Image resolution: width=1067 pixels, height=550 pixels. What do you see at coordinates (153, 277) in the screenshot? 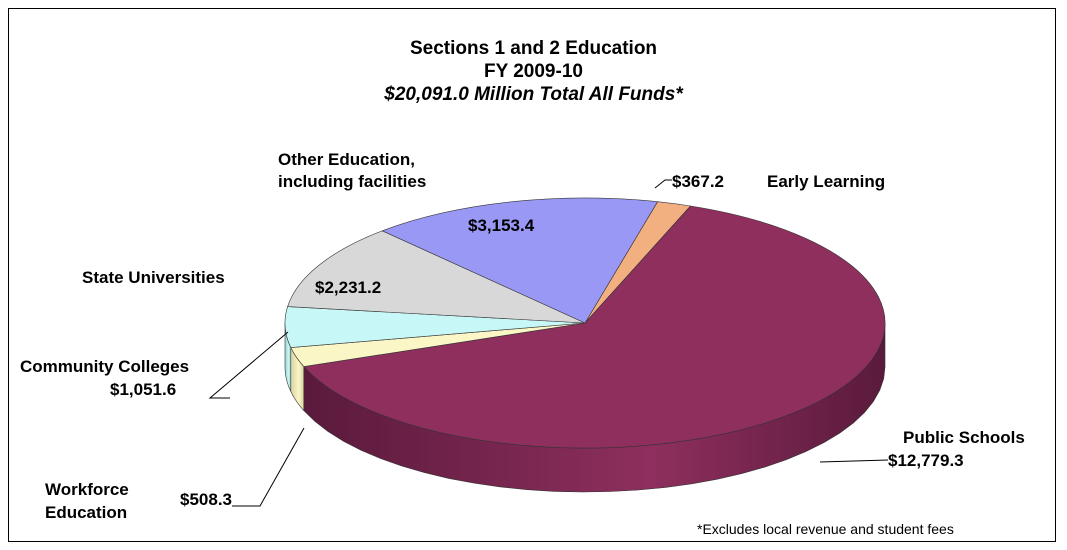
I see `label-state-universities: State Universities` at bounding box center [153, 277].